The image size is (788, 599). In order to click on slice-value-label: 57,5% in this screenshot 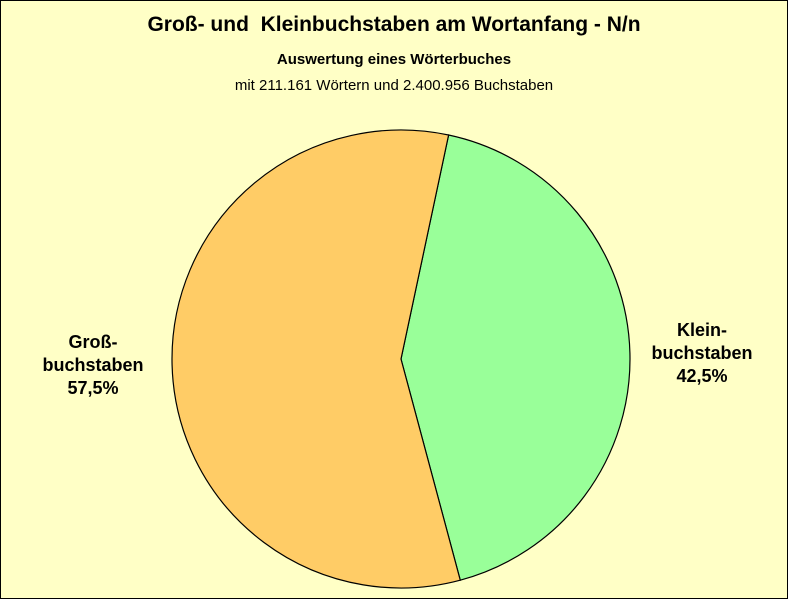, I will do `click(93, 388)`.